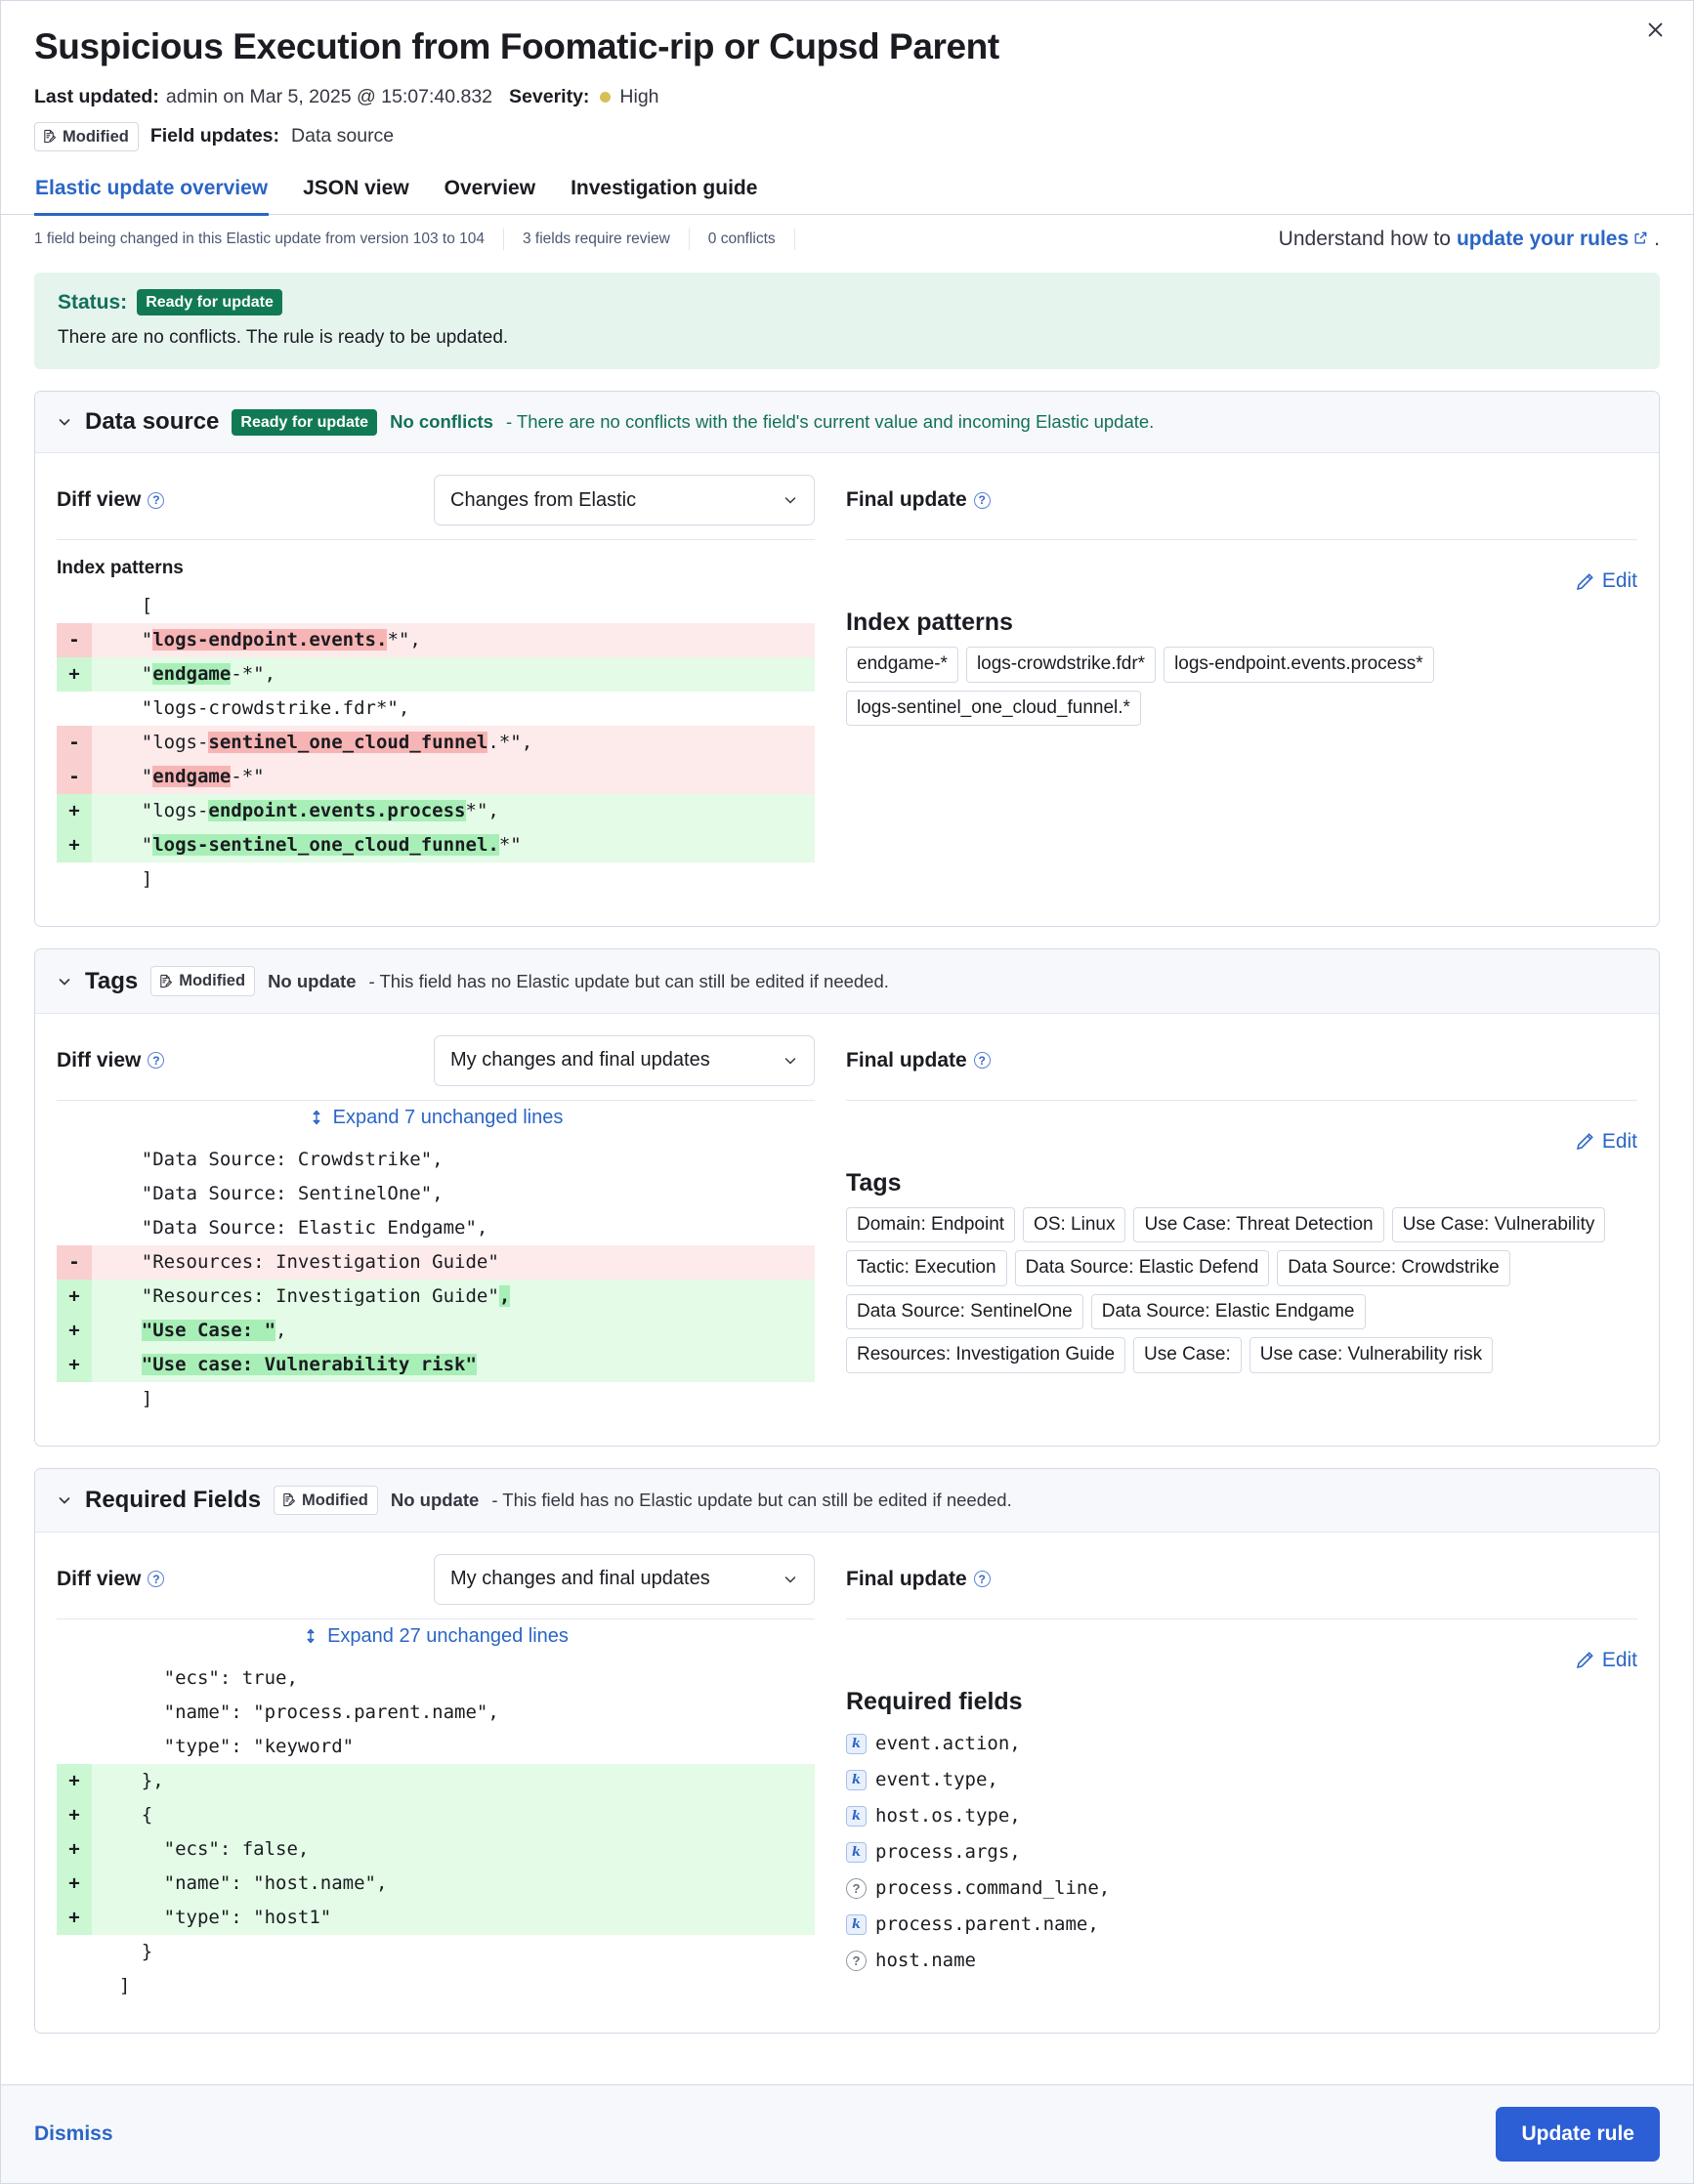  I want to click on final-update-label: Final update, so click(906, 1059).